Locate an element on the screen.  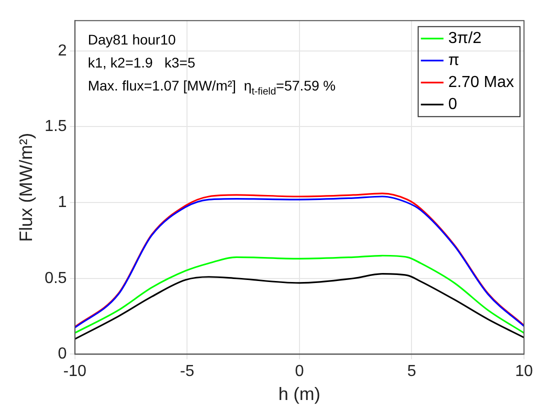
annotation: Day81 hour10 is located at coordinates (132, 40).